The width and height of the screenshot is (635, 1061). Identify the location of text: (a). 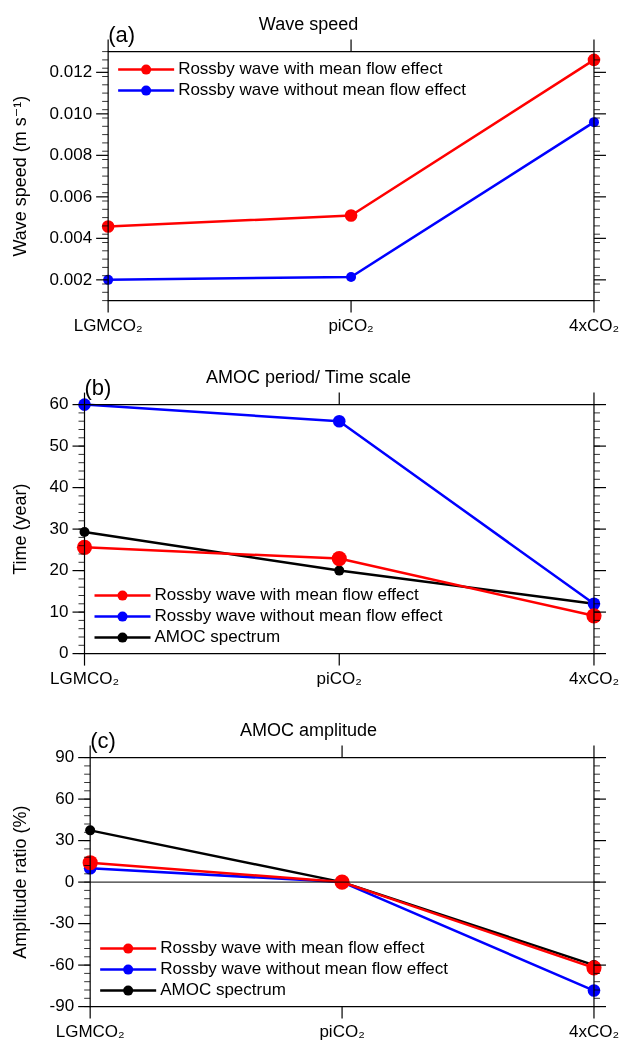
(122, 34).